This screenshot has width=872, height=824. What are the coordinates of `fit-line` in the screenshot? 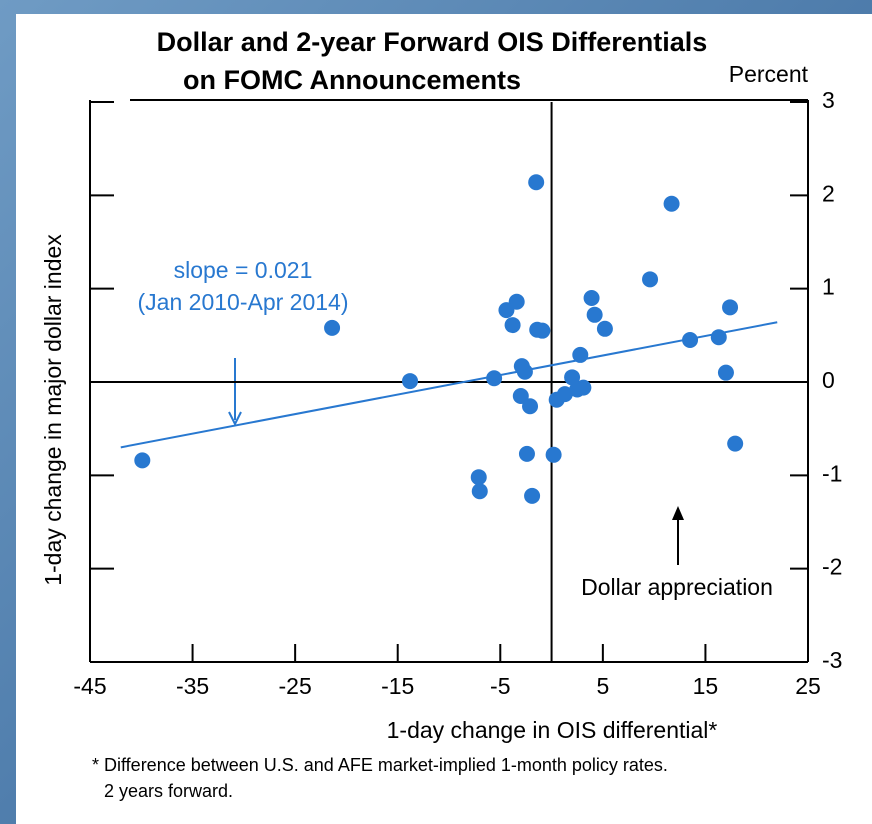 It's located at (449, 385).